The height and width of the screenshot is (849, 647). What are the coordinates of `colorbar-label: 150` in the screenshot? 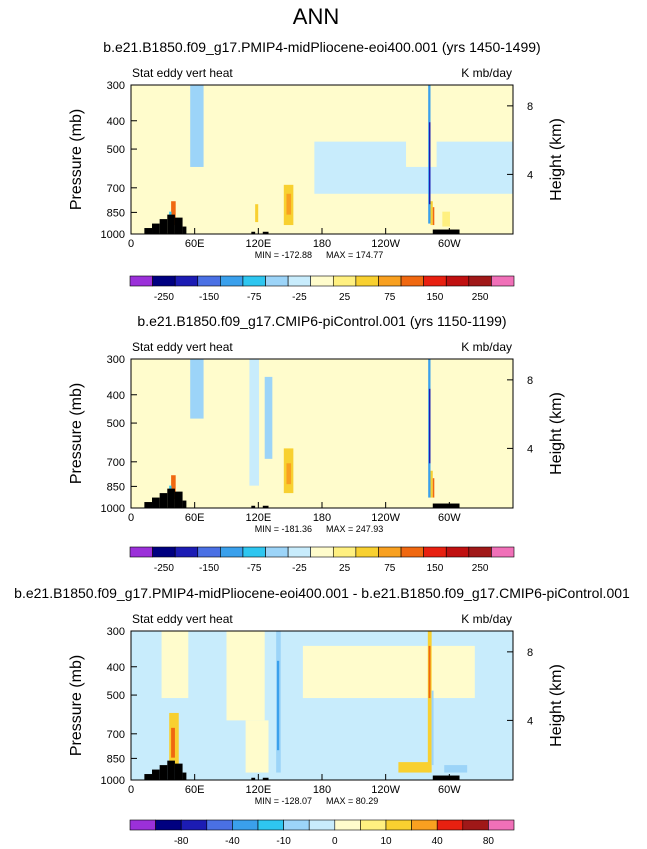 It's located at (435, 297).